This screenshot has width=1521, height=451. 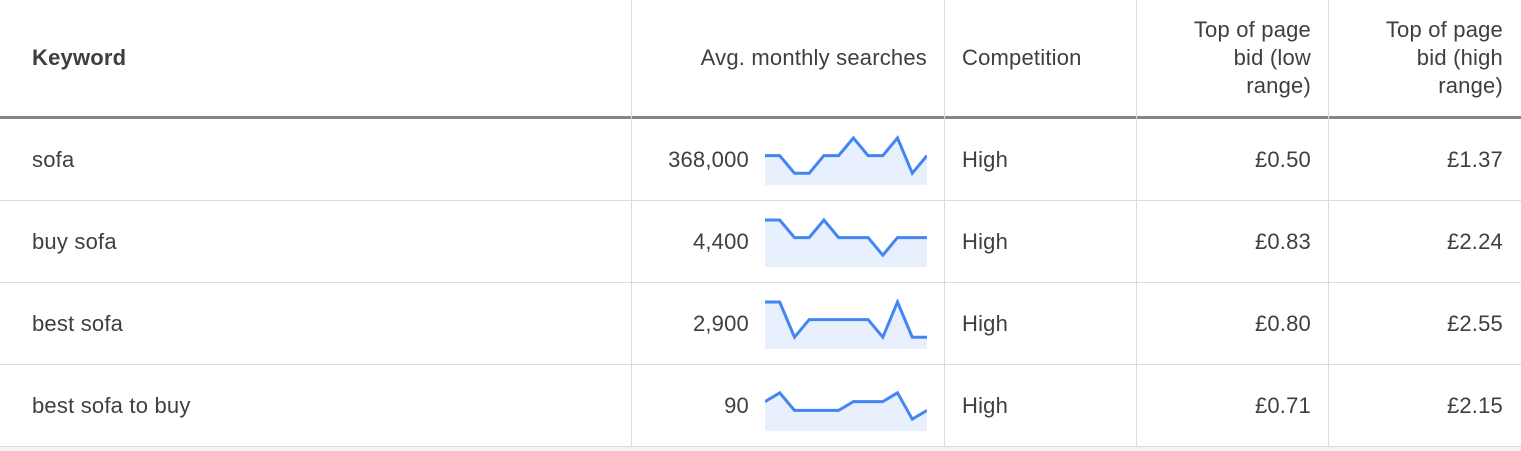 I want to click on keyword-cell: best sofa to buy, so click(x=316, y=405).